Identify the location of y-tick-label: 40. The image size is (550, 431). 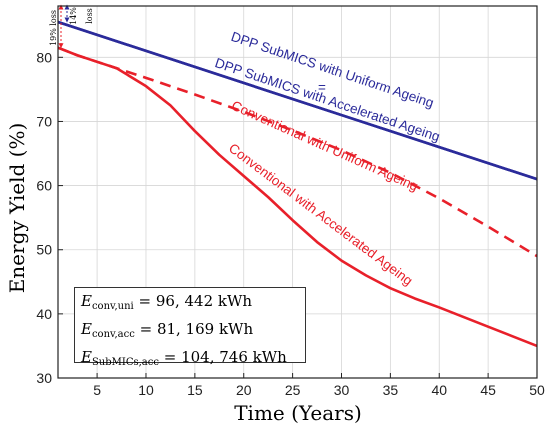
(44, 314).